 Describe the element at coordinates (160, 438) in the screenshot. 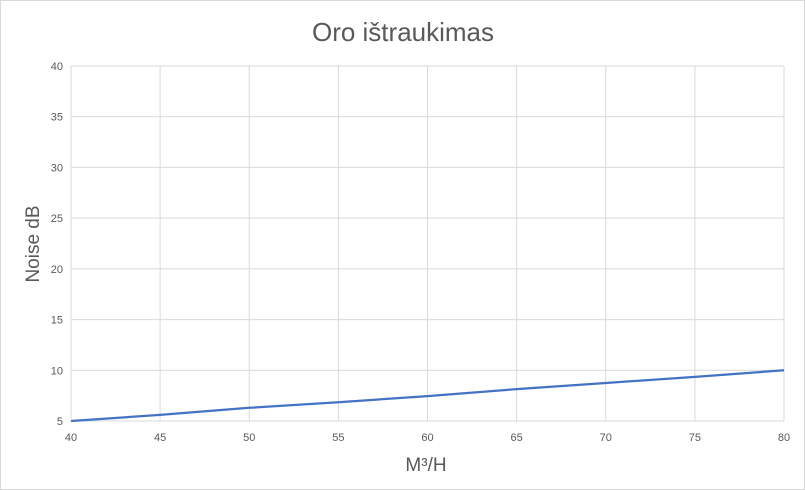

I see `x-tick-label: 45` at that location.